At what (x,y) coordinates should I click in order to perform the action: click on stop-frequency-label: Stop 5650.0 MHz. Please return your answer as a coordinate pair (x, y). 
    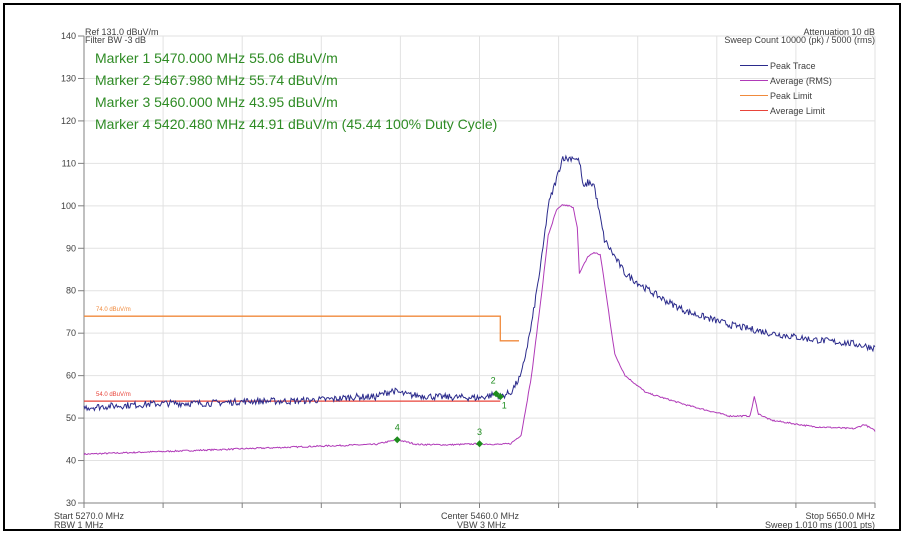
    Looking at the image, I should click on (840, 516).